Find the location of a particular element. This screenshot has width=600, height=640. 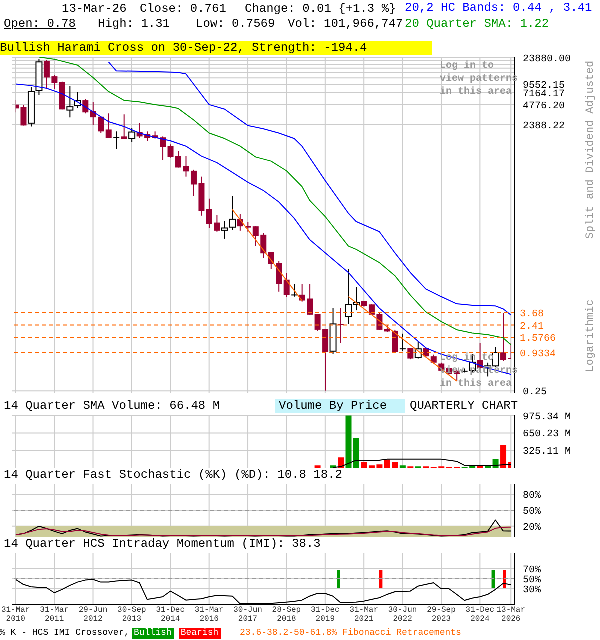

x-tick-label: 13-Mar 2026 is located at coordinates (511, 615).